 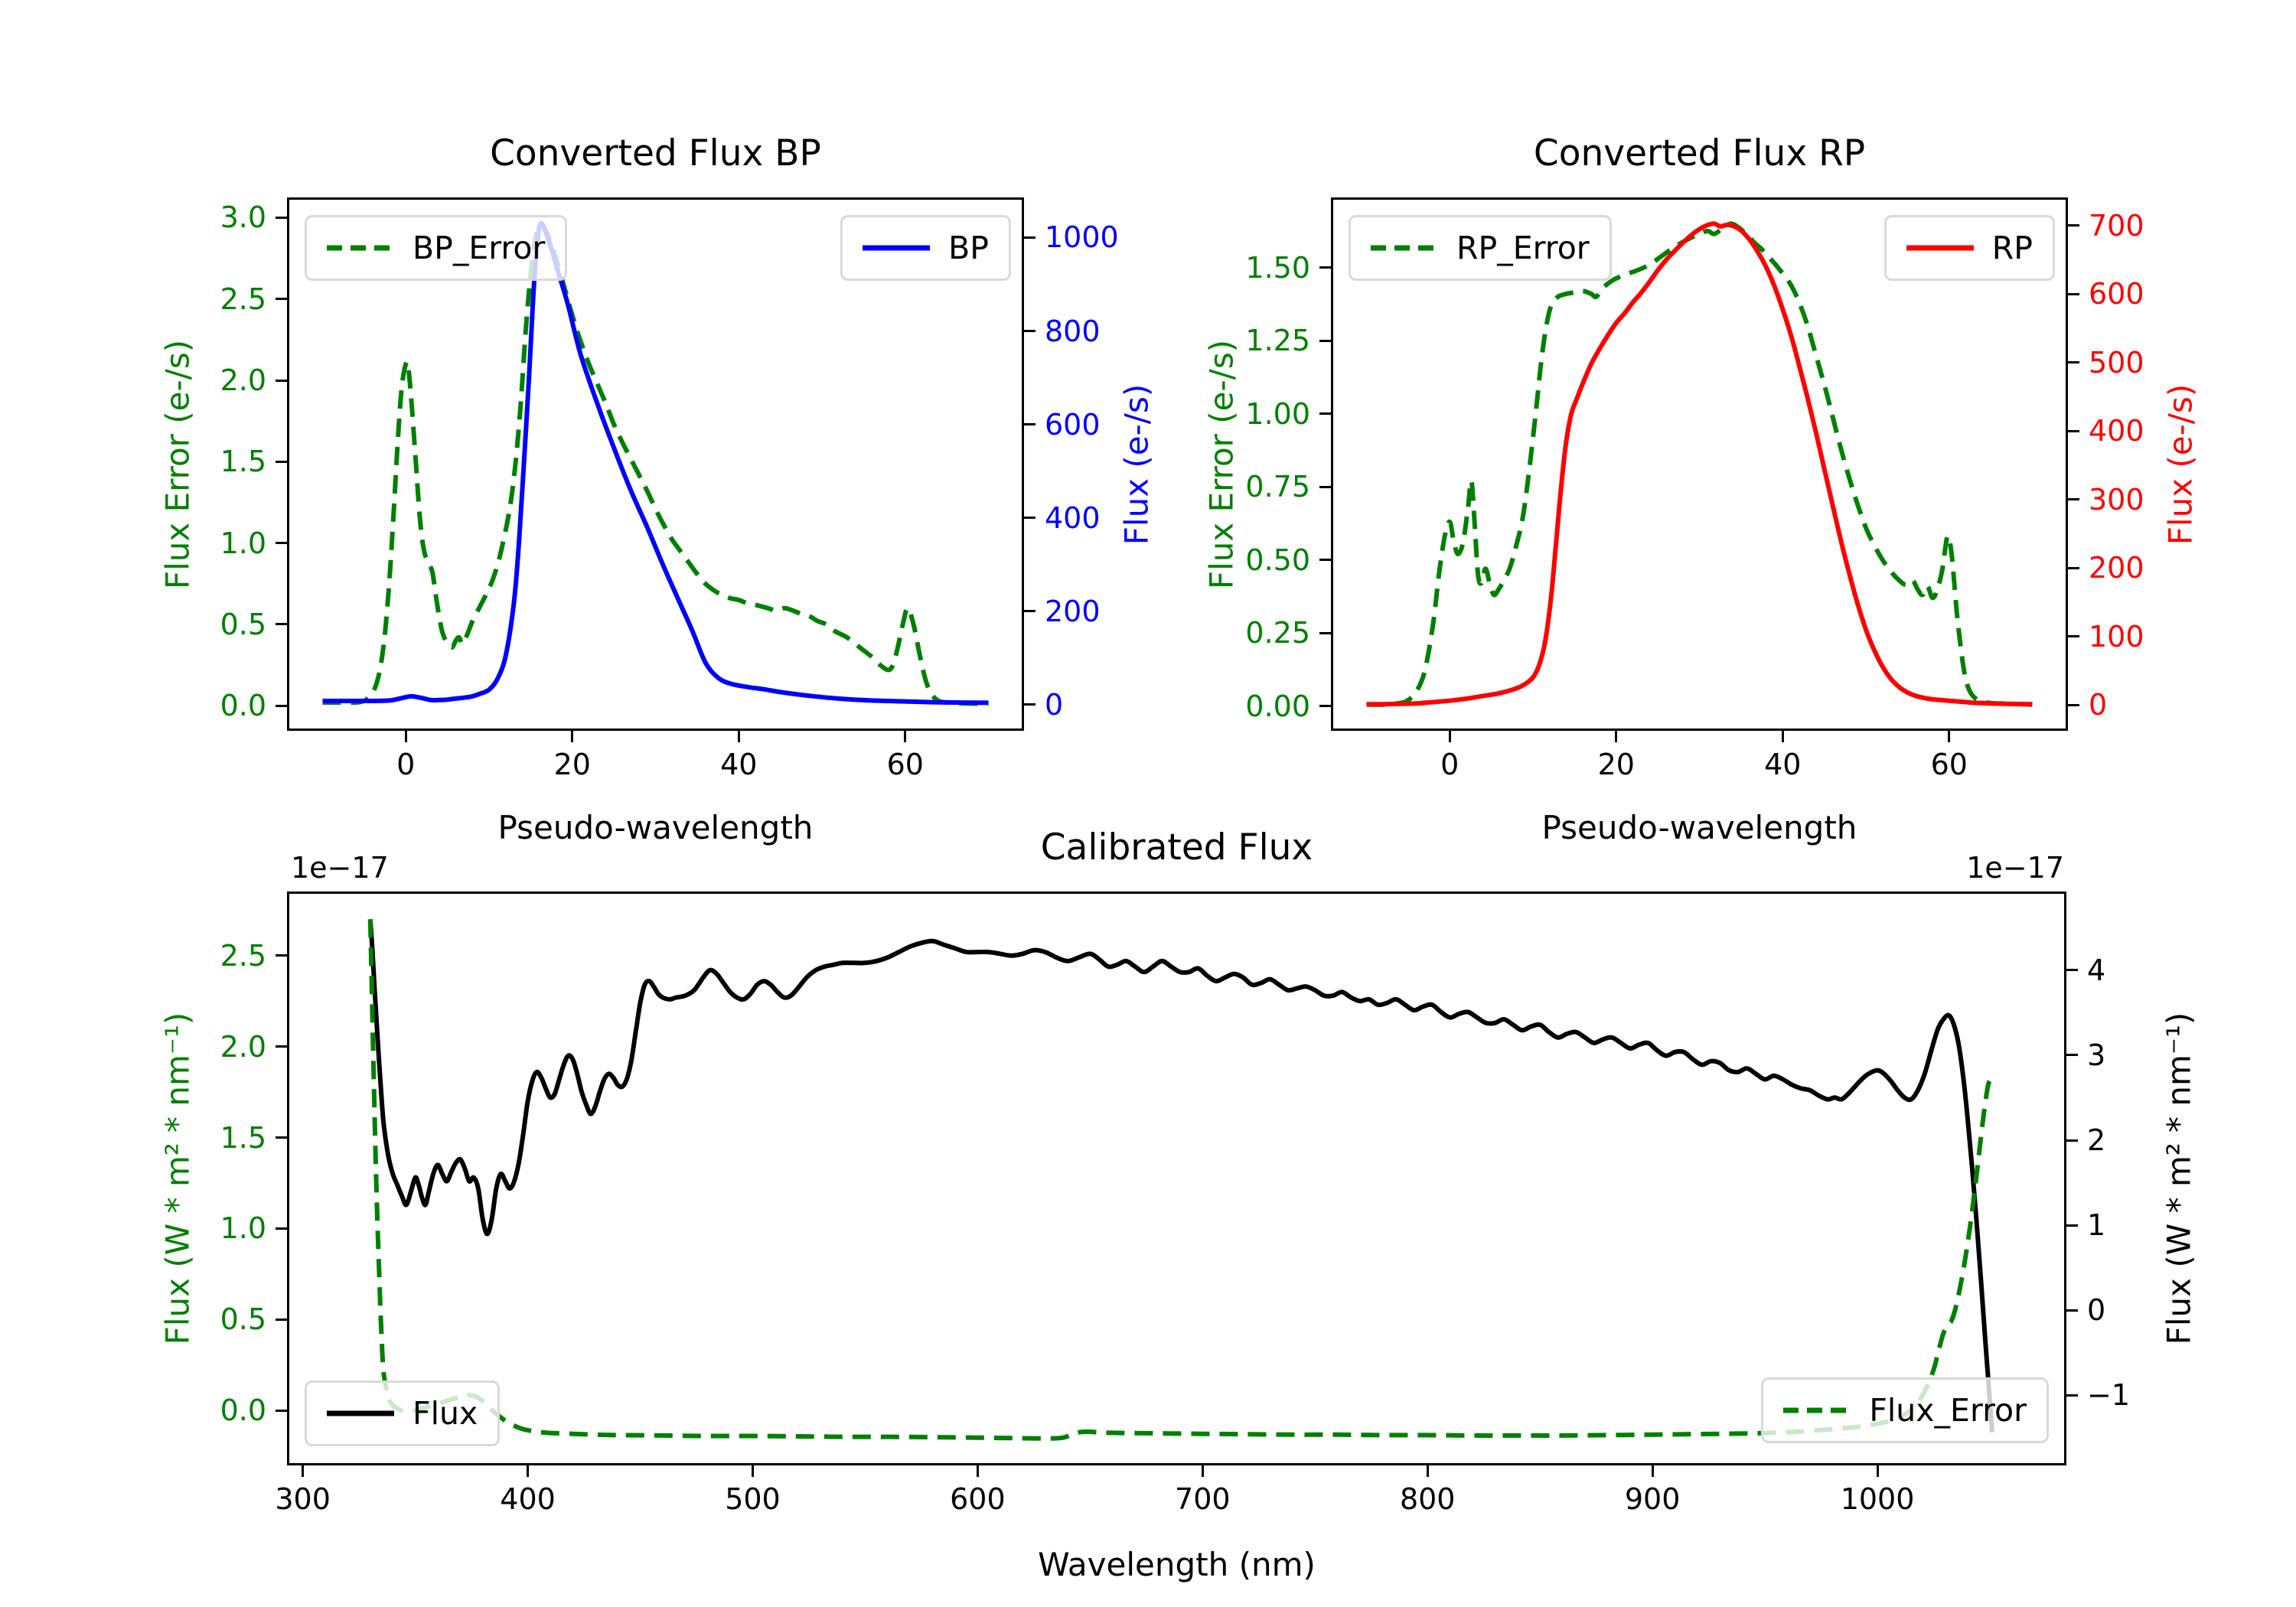 What do you see at coordinates (479, 248) in the screenshot?
I see `legend-label-bp-error: BP_Error` at bounding box center [479, 248].